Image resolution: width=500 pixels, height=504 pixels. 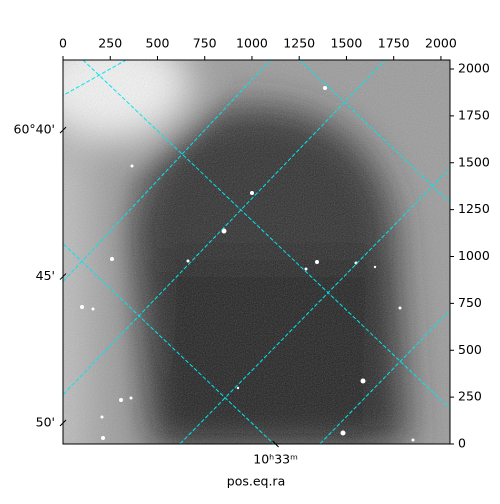 What do you see at coordinates (158, 43) in the screenshot?
I see `x-tick-label: 500` at bounding box center [158, 43].